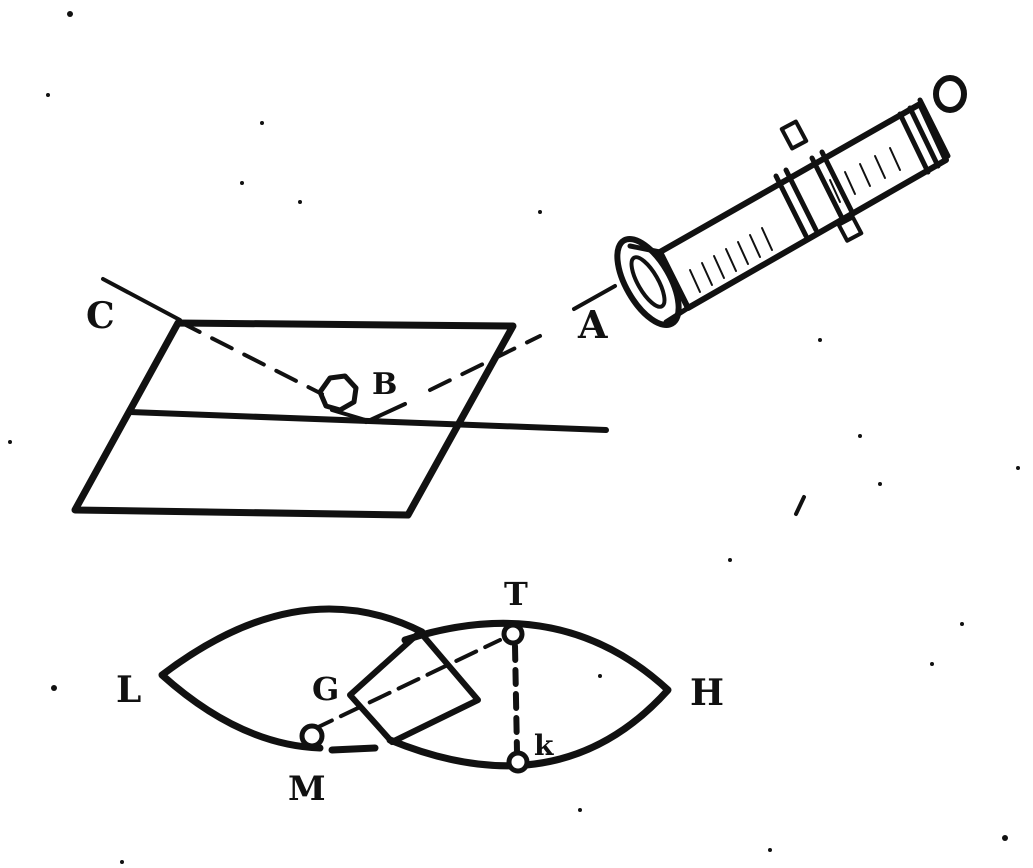  I want to click on label-a: A, so click(592, 324).